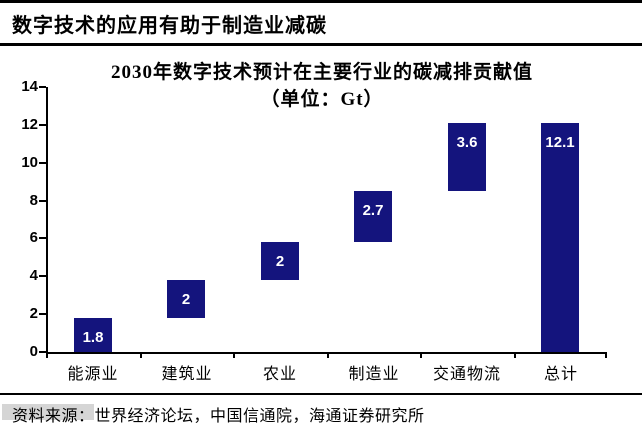 Image resolution: width=642 pixels, height=428 pixels. I want to click on bar-value-label: 12.1, so click(560, 142).